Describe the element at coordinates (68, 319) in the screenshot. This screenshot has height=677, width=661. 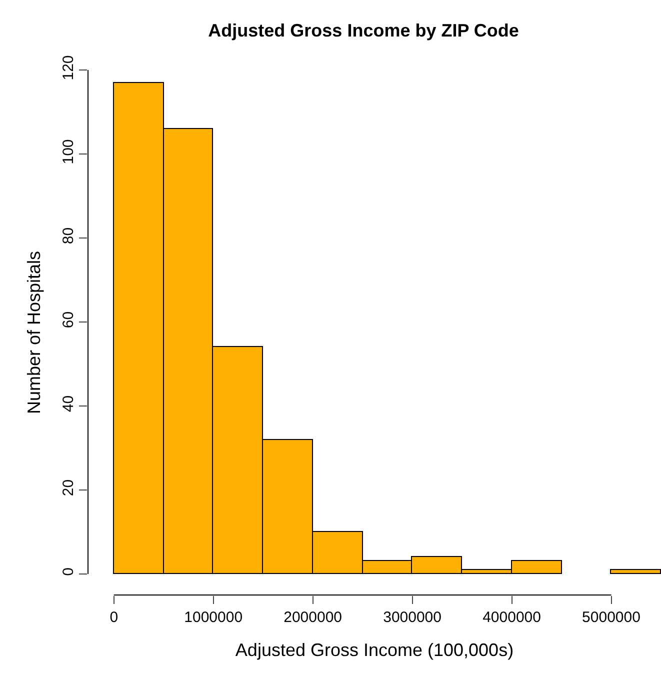
I see `y-tick-label: 60` at that location.